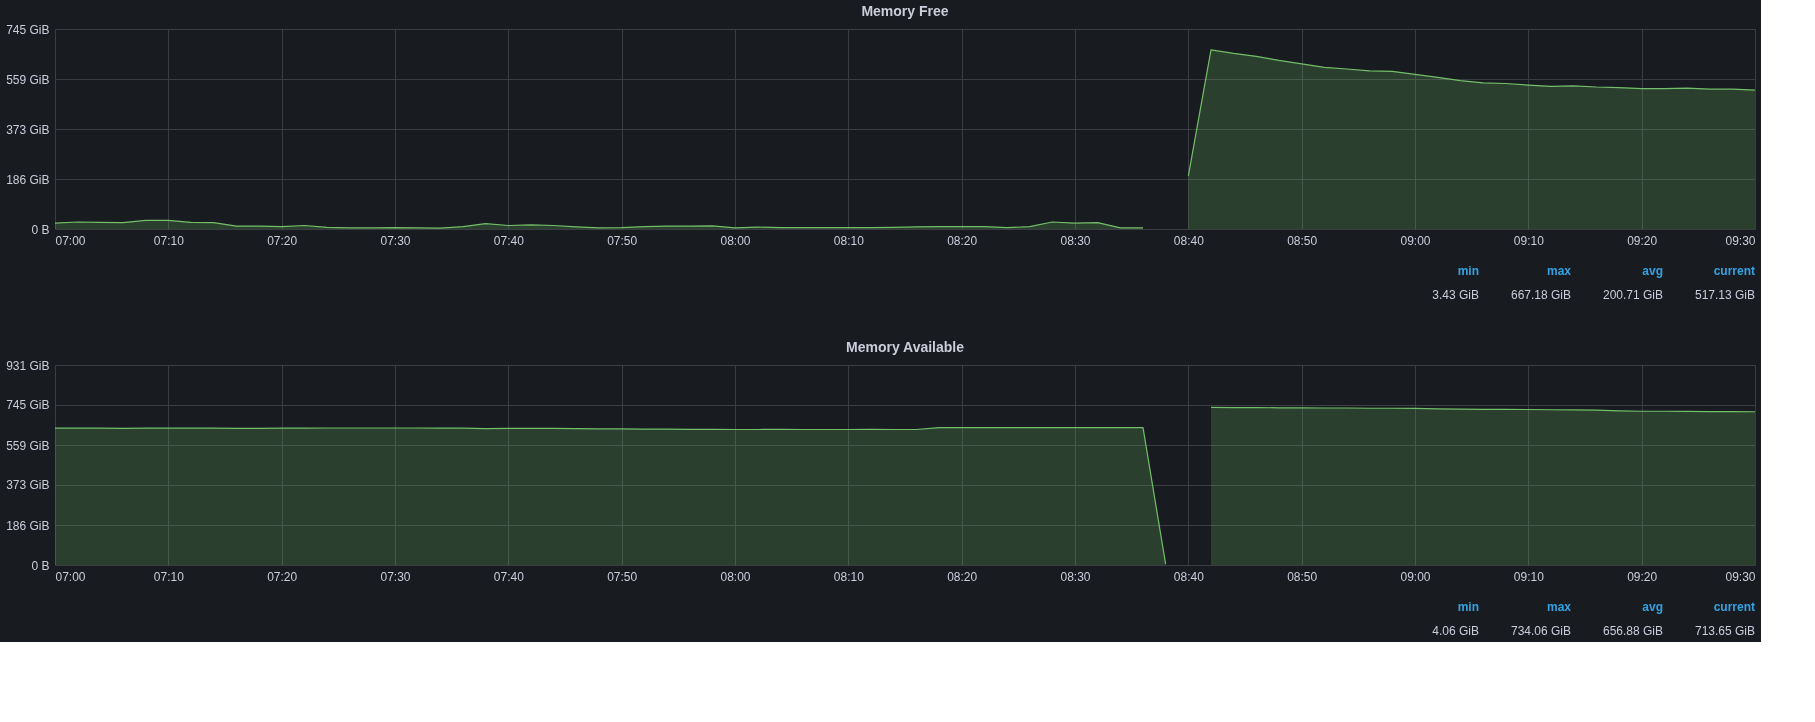 The image size is (1815, 722). I want to click on text: 734.06 GiB, so click(1540, 631).